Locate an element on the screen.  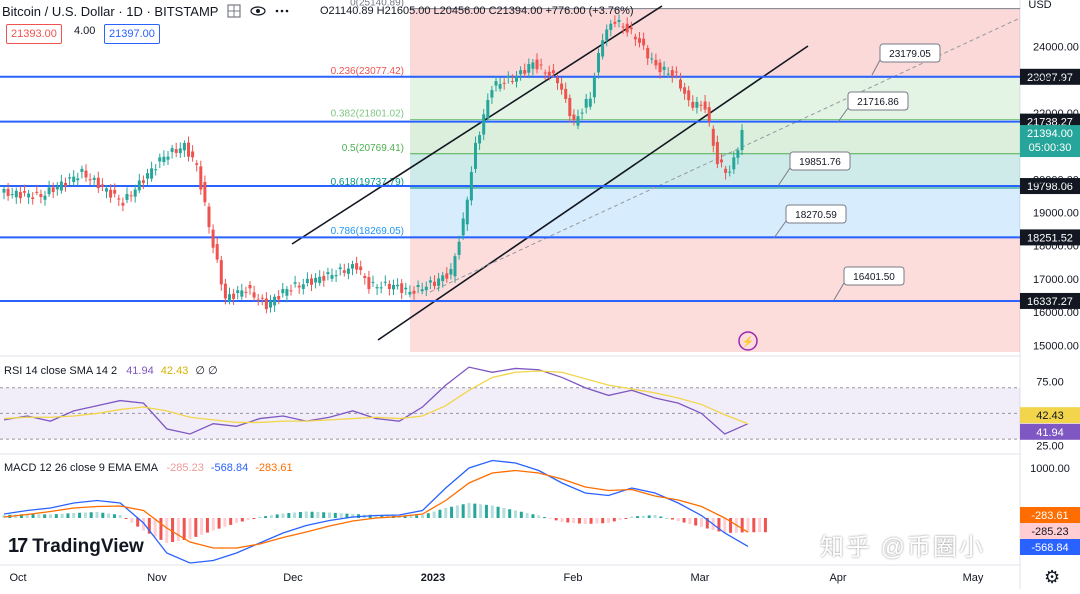
x-tick-label: 2023 is located at coordinates (433, 578).